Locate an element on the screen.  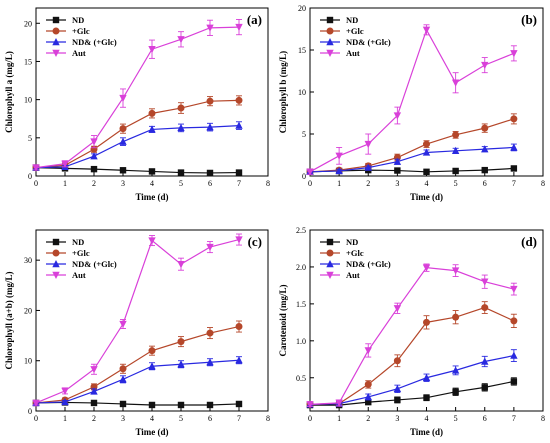
y-tick-label: 0 is located at coordinates (30, 411).